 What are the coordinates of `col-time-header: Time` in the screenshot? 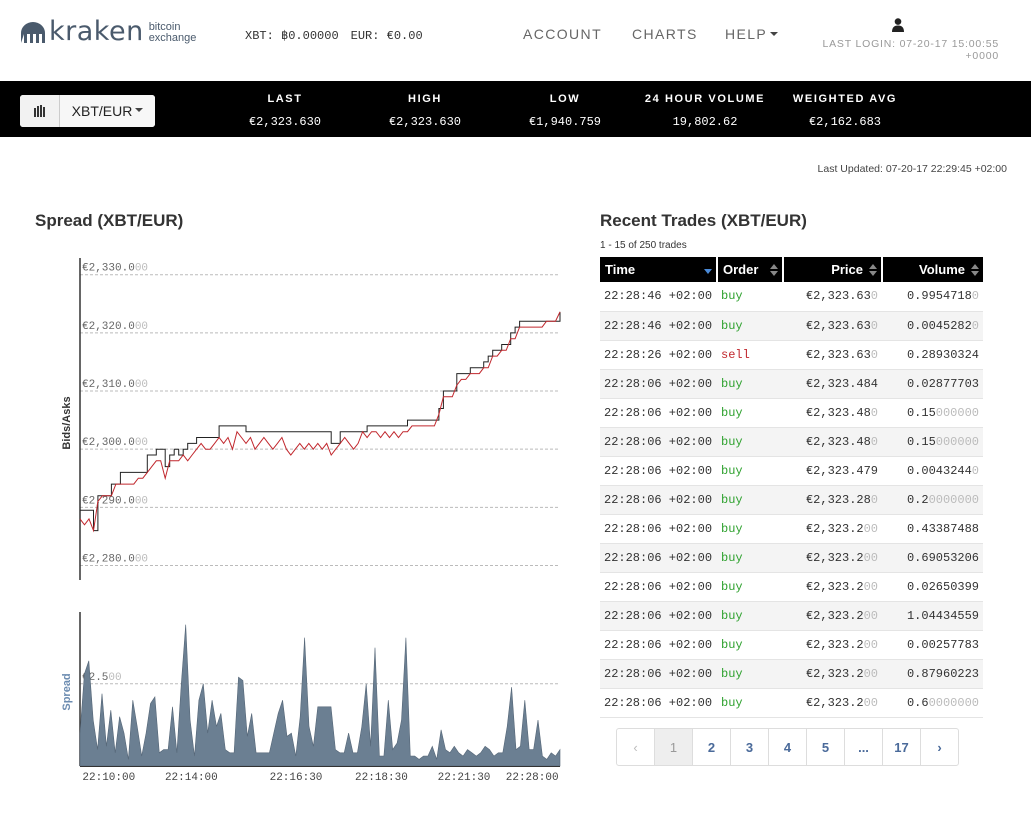 It's located at (659, 269).